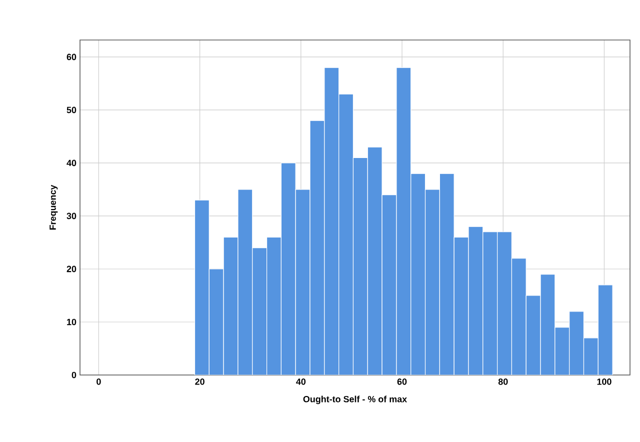  What do you see at coordinates (402, 381) in the screenshot?
I see `x-tick-label: 60` at bounding box center [402, 381].